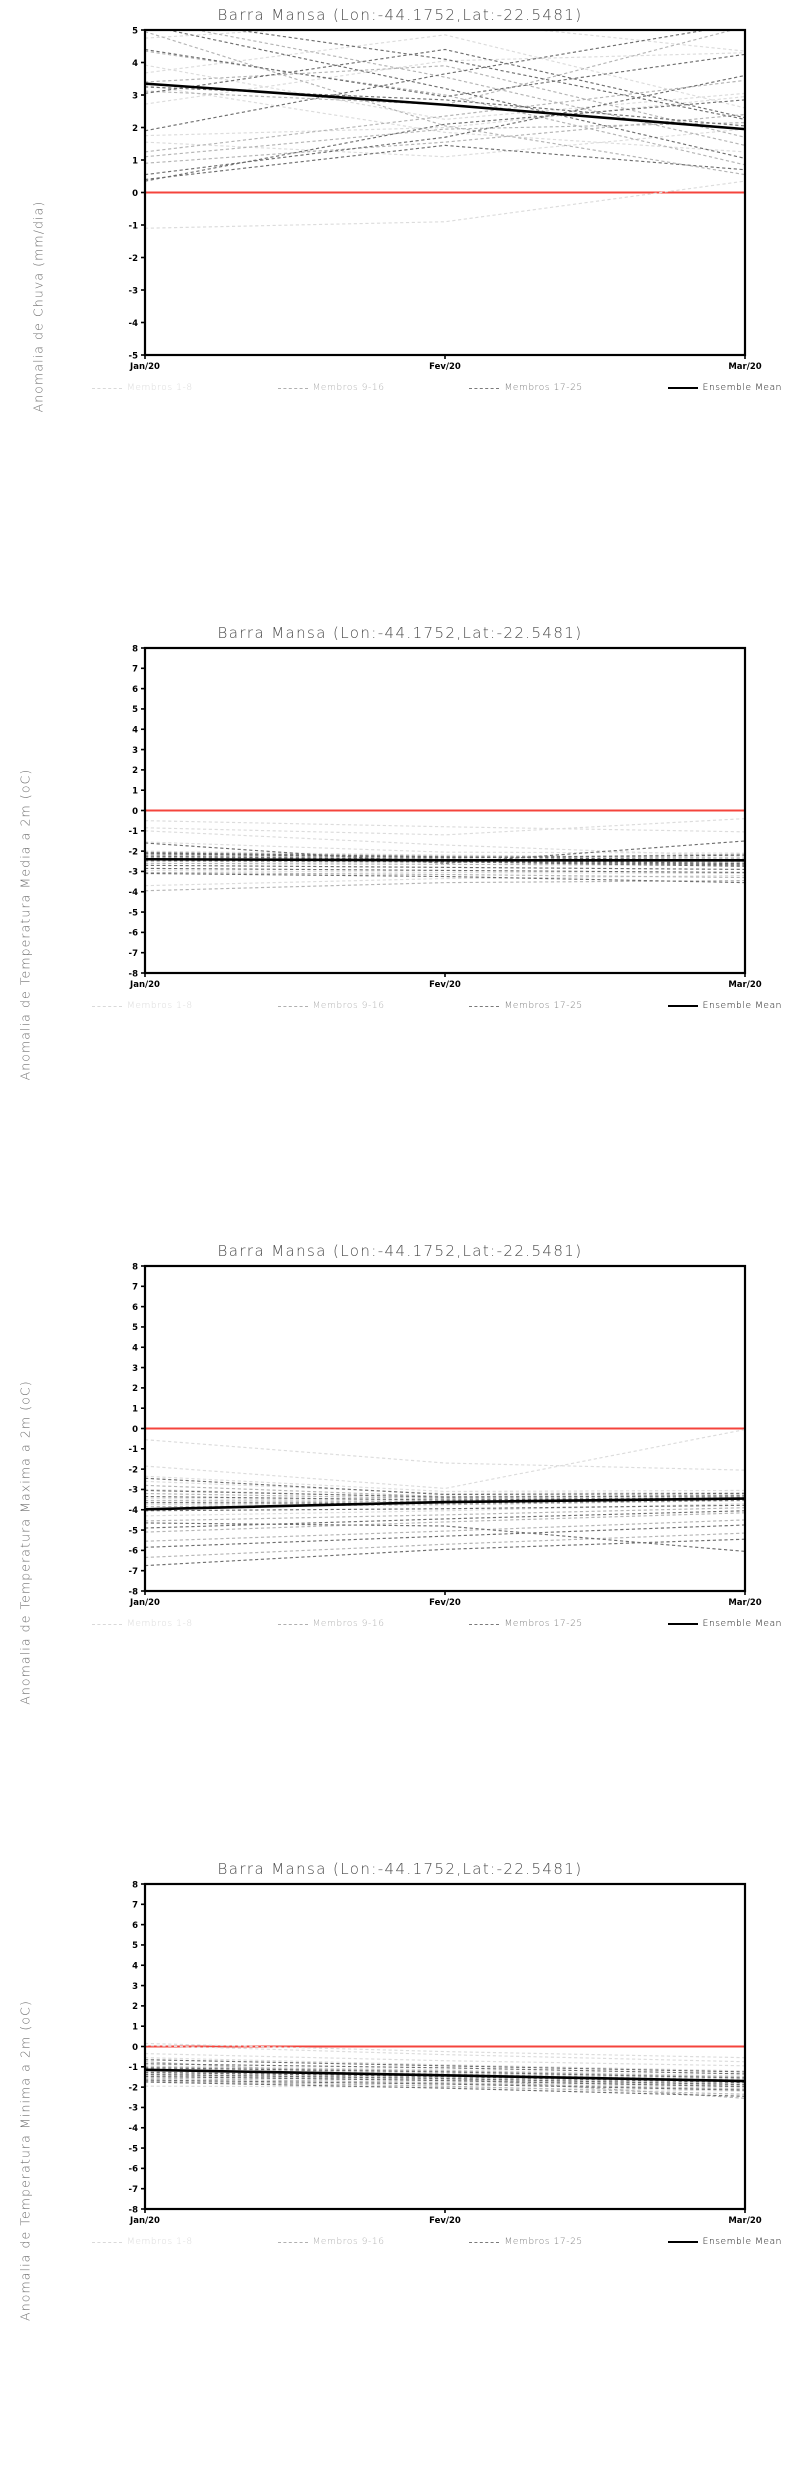 The image size is (800, 2472). What do you see at coordinates (160, 1624) in the screenshot?
I see `legend-label: Membros 1-8` at bounding box center [160, 1624].